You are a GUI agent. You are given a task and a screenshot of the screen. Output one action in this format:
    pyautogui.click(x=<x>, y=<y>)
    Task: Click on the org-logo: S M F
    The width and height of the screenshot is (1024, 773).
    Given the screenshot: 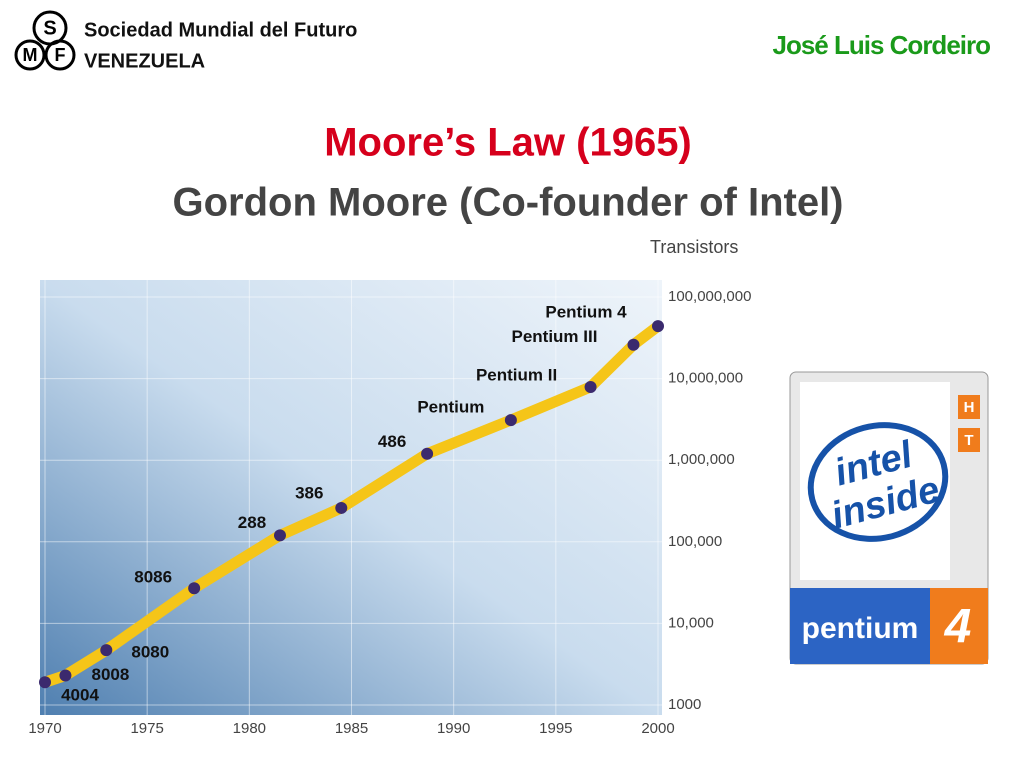 What is the action you would take?
    pyautogui.click(x=45, y=40)
    